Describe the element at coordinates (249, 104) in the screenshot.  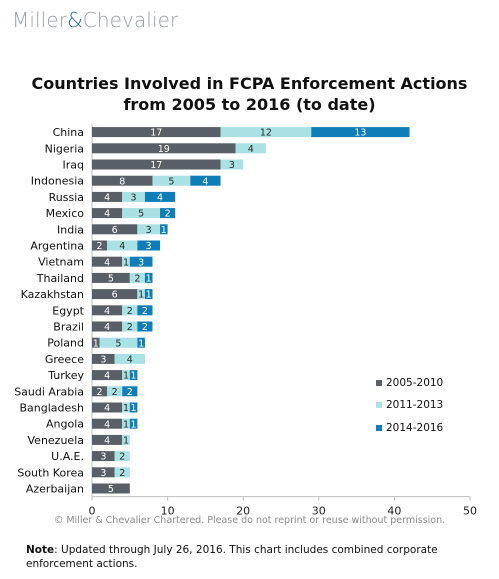
I see `chart-title-line-2: from 2005 to 2016 (to date)` at that location.